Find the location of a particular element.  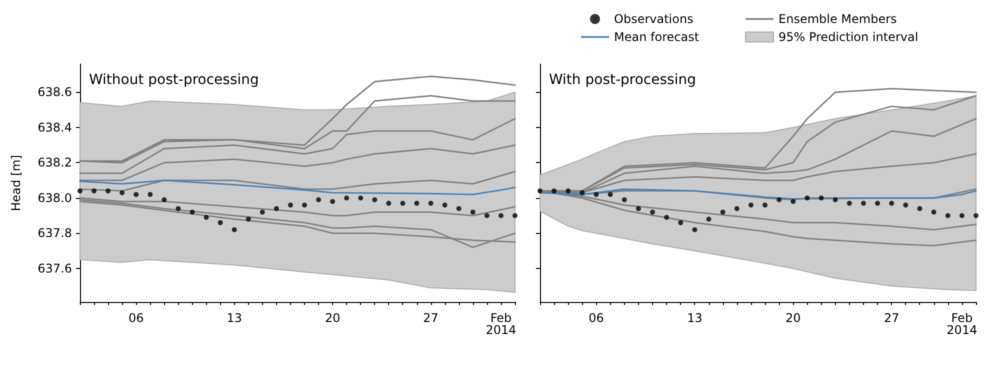

legend-label: Mean forecast is located at coordinates (657, 37).